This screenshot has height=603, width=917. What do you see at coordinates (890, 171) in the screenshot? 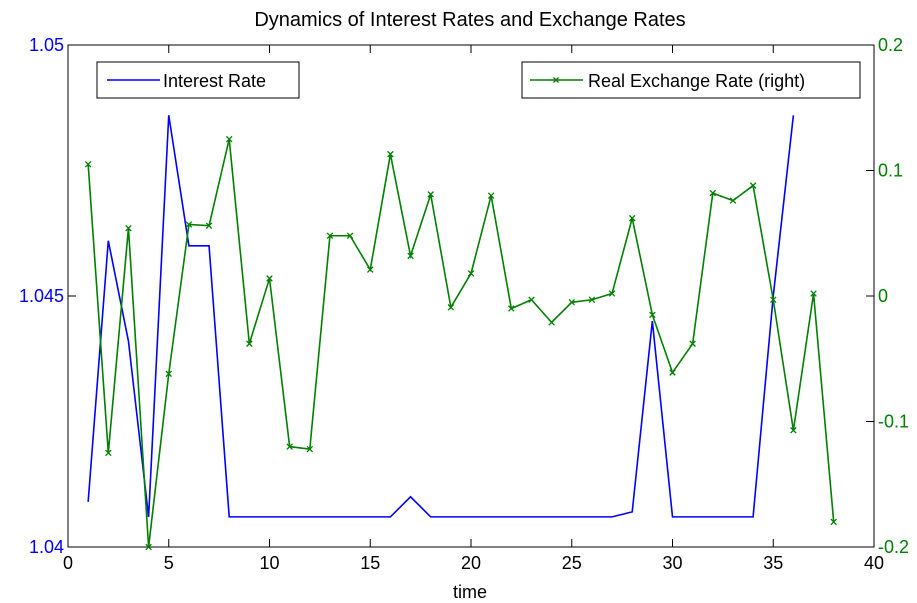
I see `right-y-tick-label: 0.1` at bounding box center [890, 171].